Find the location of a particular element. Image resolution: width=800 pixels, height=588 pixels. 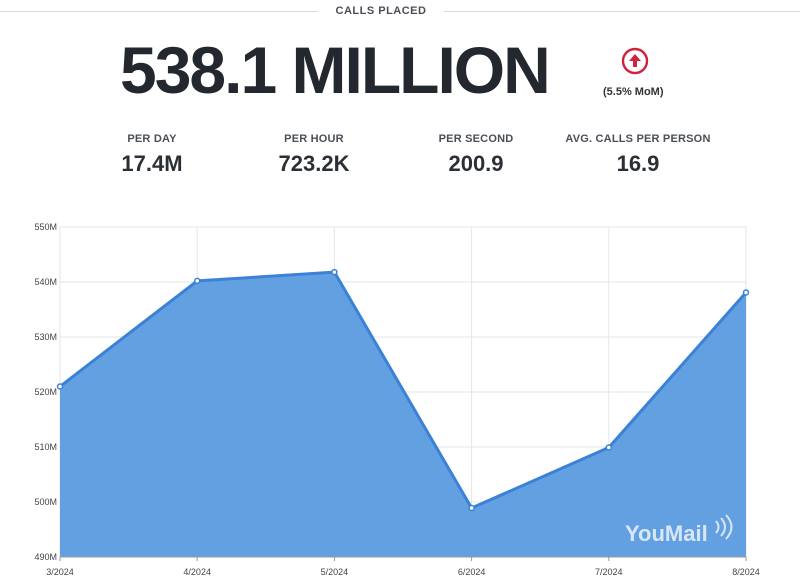

y-tick-label: 530M is located at coordinates (45, 337).